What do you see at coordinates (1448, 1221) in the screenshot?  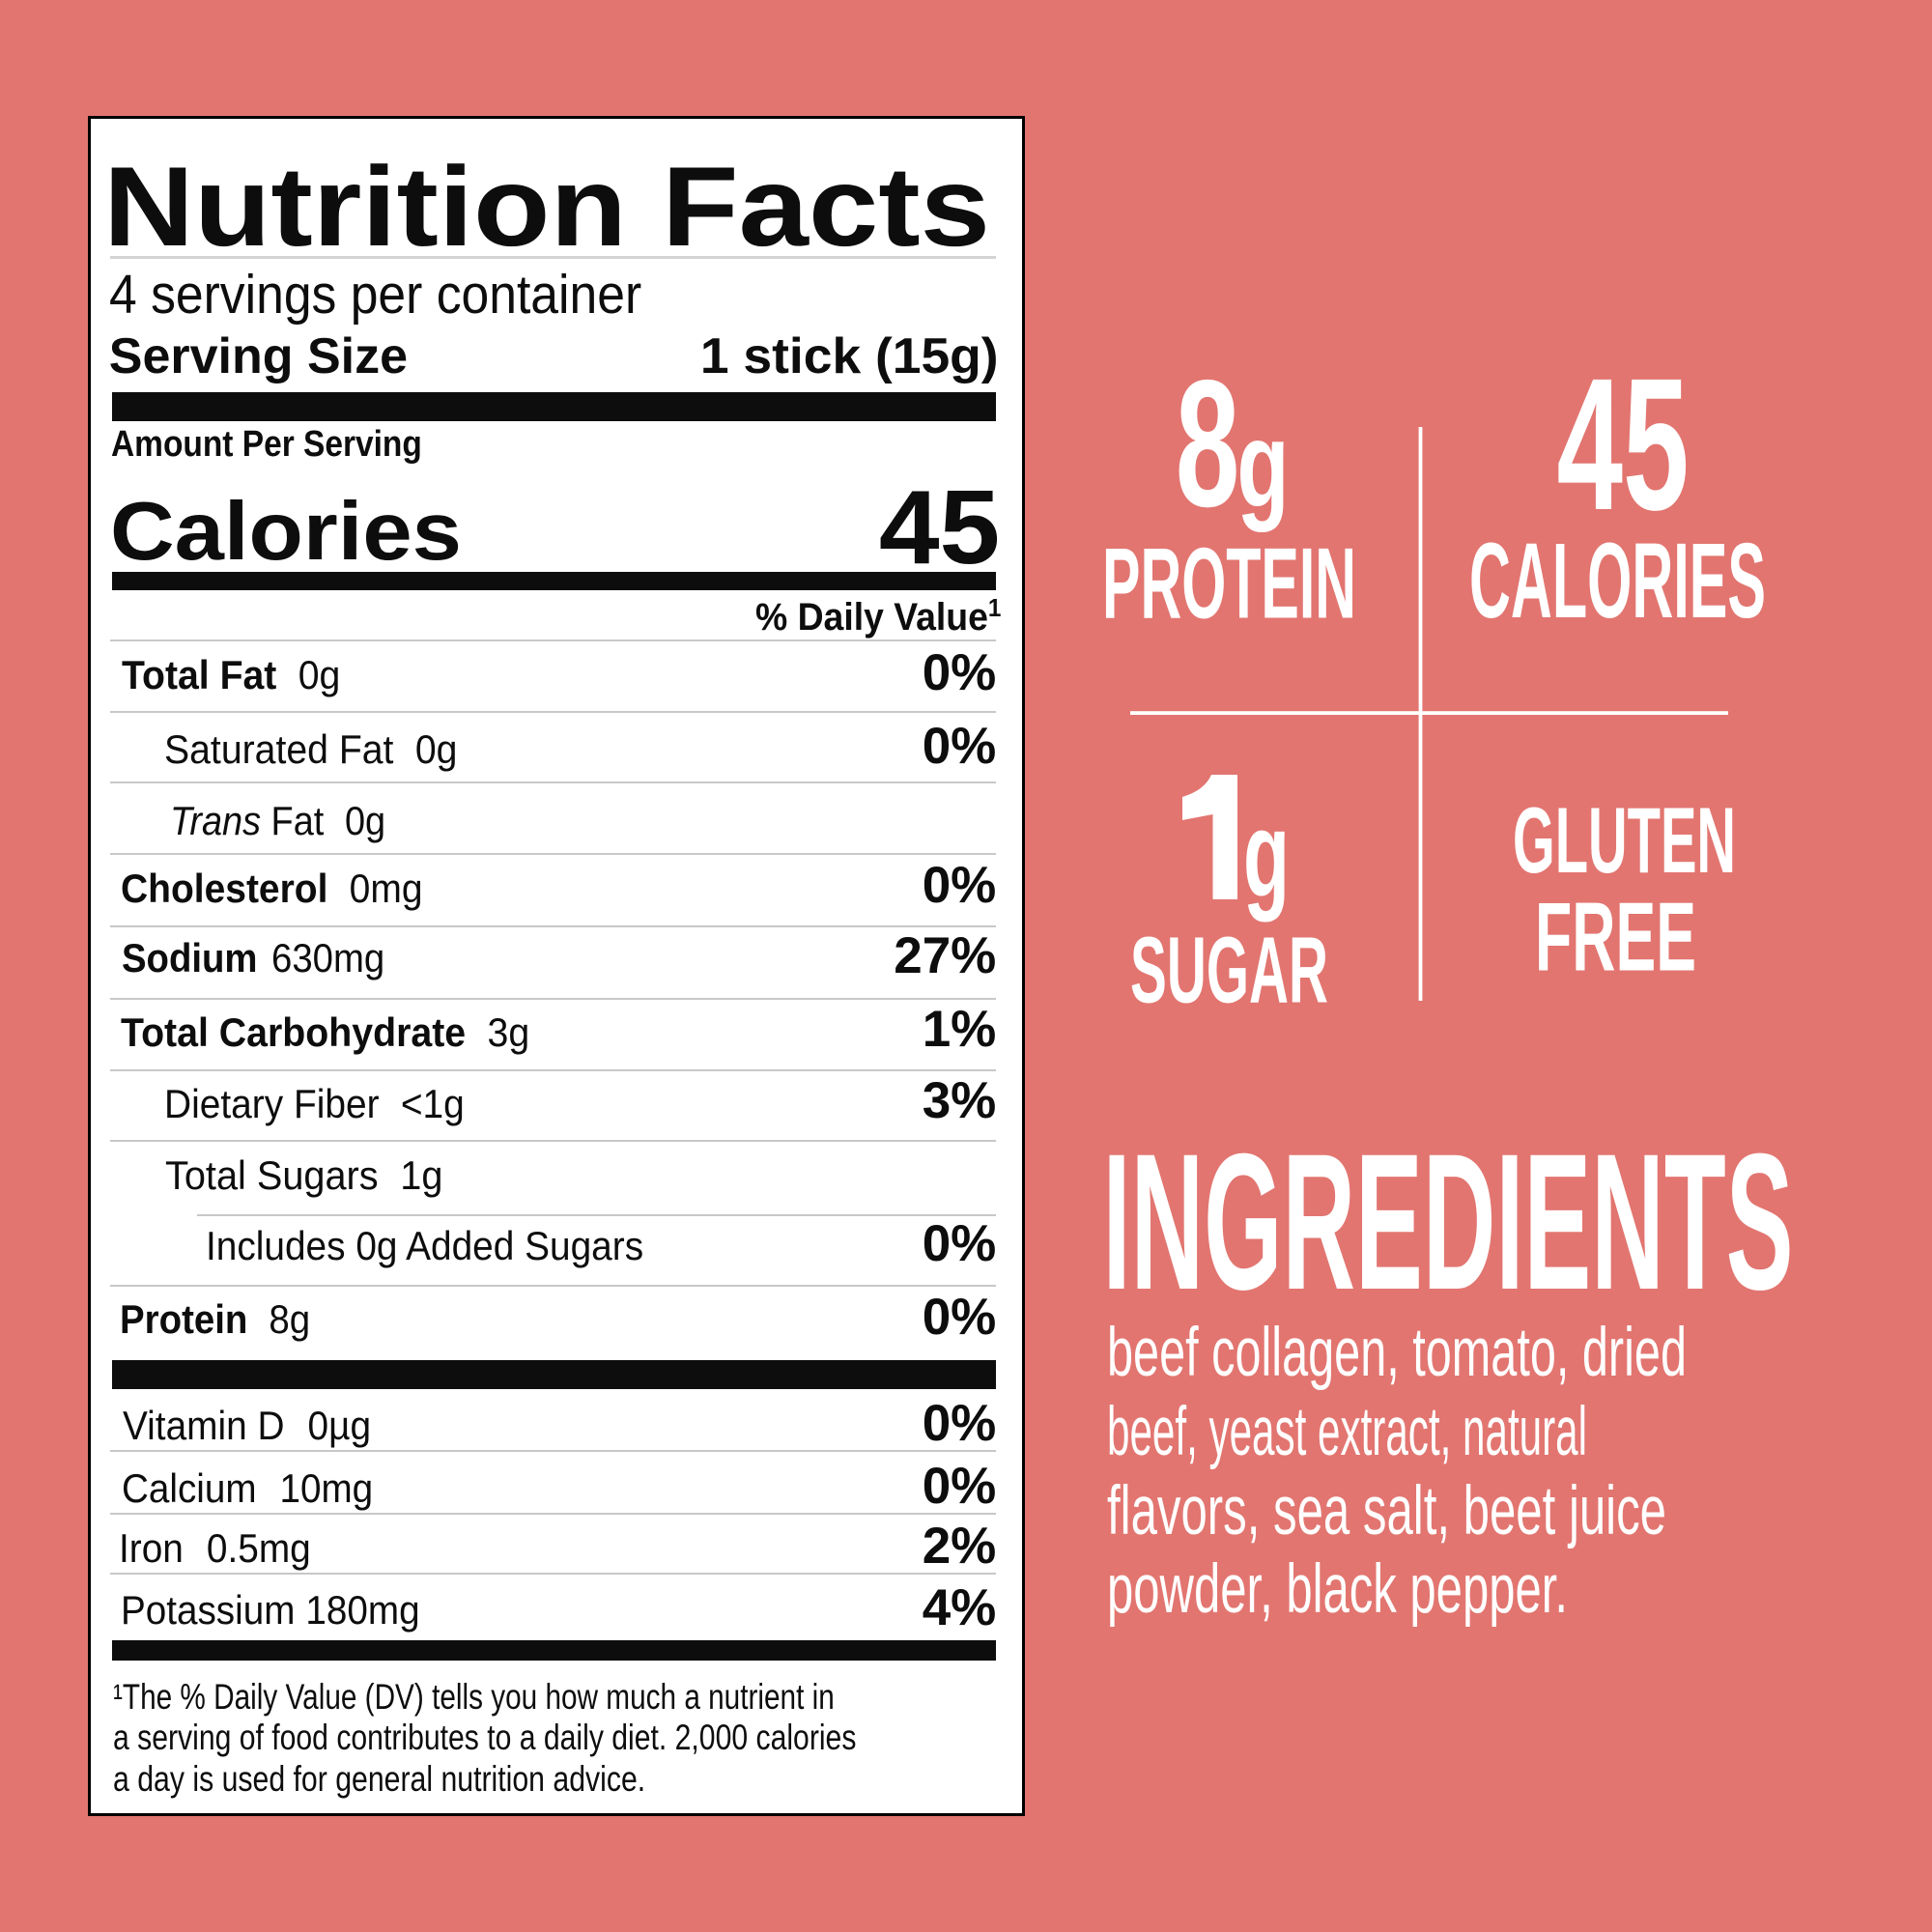 I see `svg-text: INGREDIENTS` at bounding box center [1448, 1221].